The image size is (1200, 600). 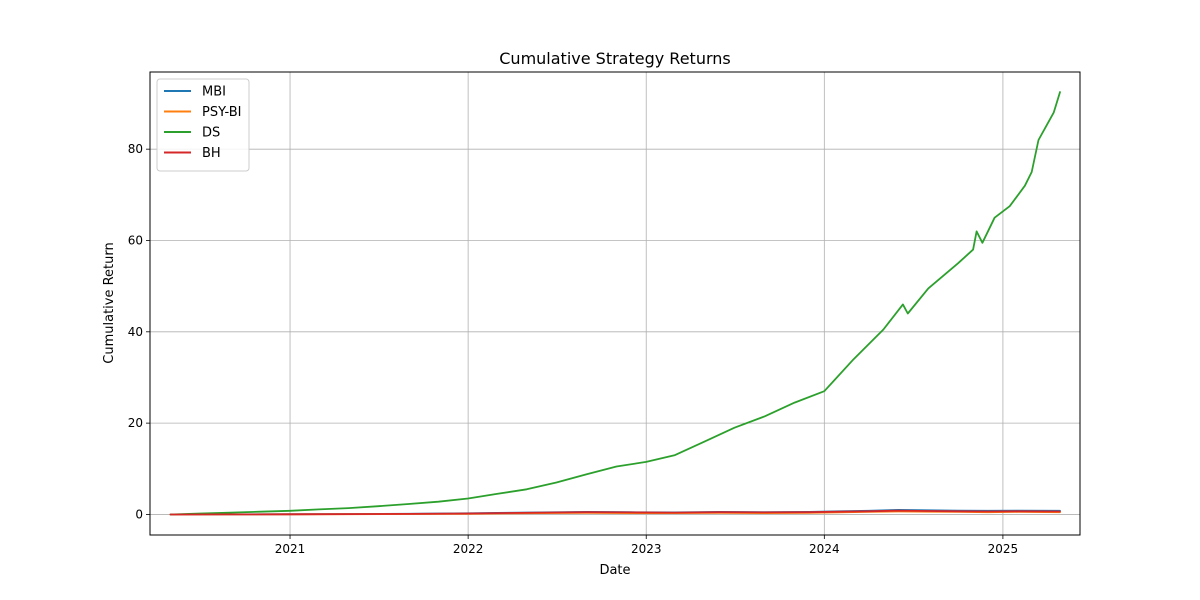 I want to click on legend-label-bh: BH, so click(x=211, y=153).